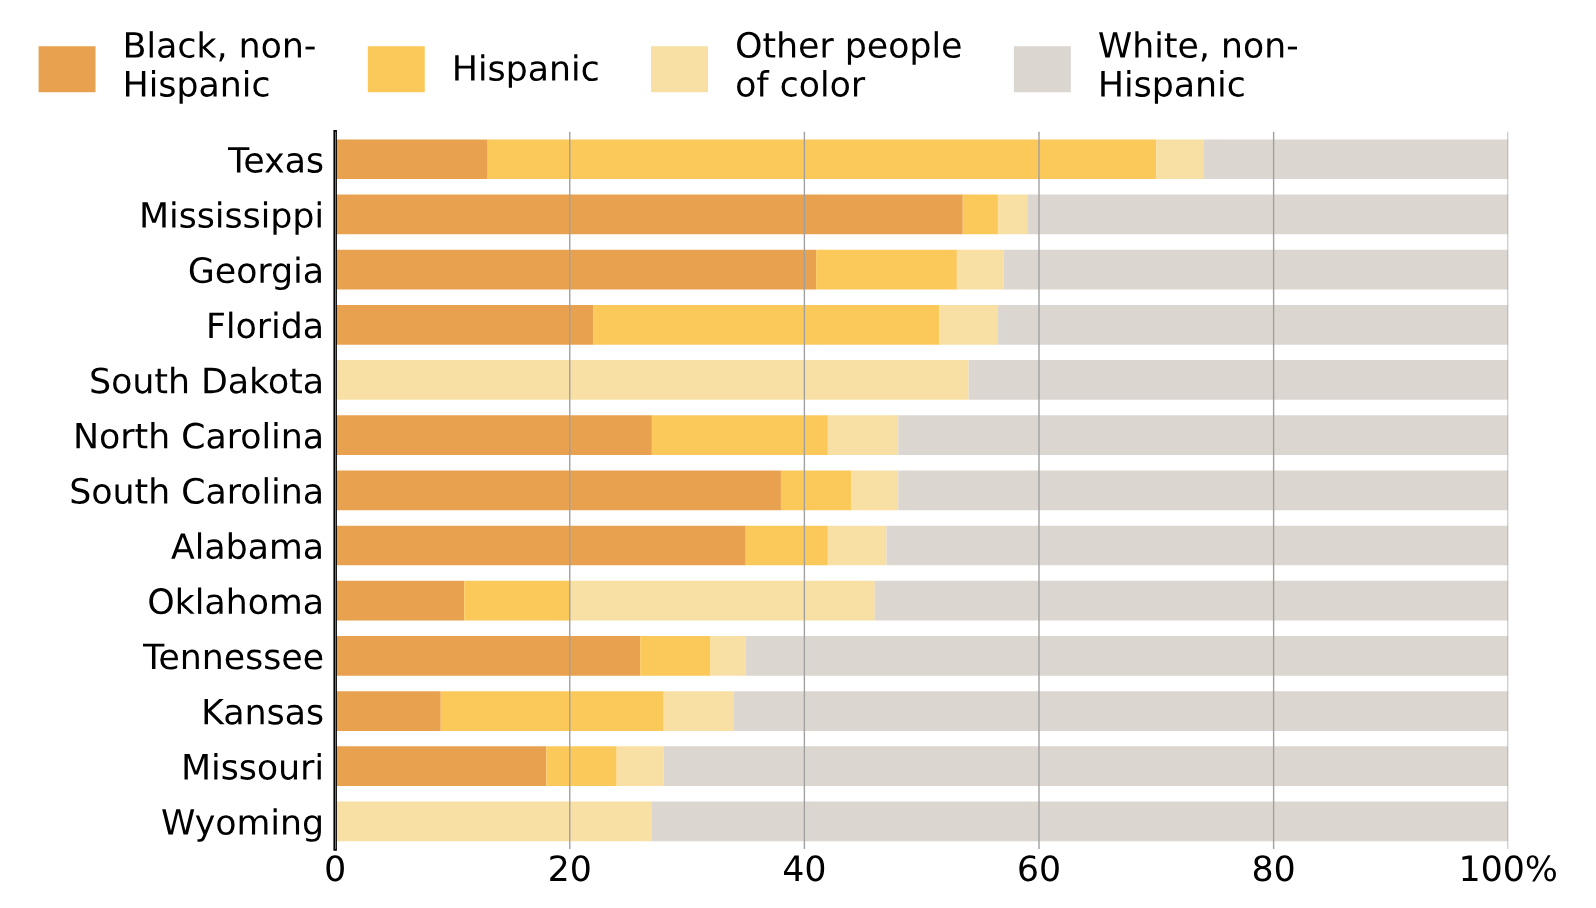 The image size is (1596, 908). What do you see at coordinates (255, 273) in the screenshot?
I see `y-tick-label: Georgia` at bounding box center [255, 273].